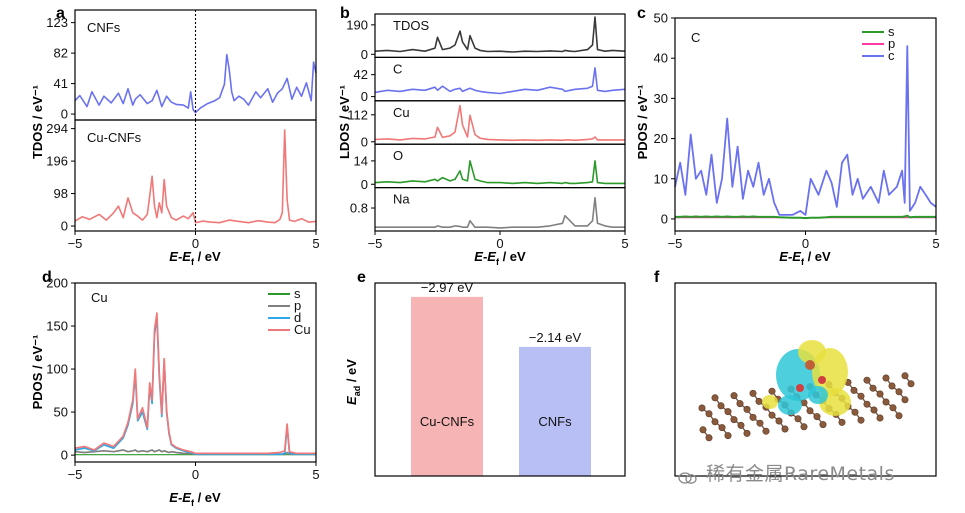  I want to click on bar-value-label: −2.14 eV, so click(555, 337).